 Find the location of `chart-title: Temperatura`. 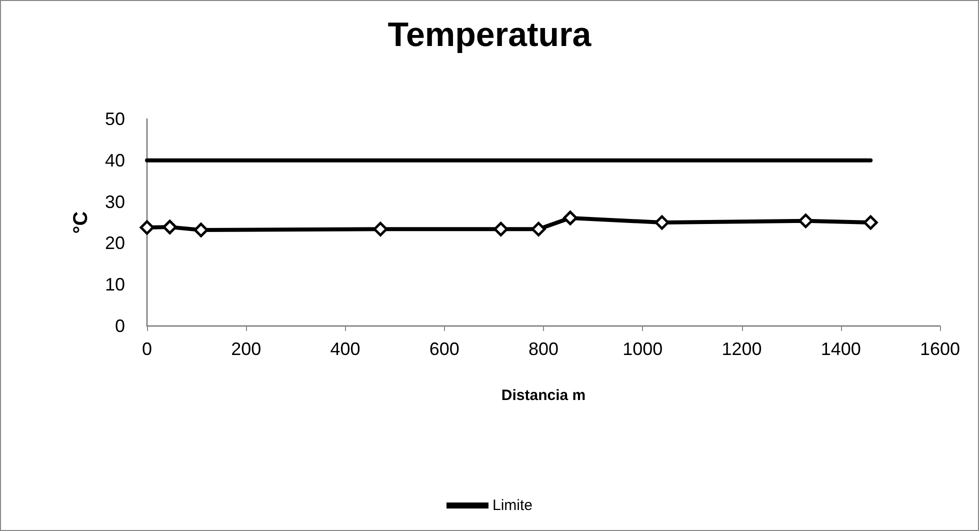

chart-title: Temperatura is located at coordinates (490, 35).